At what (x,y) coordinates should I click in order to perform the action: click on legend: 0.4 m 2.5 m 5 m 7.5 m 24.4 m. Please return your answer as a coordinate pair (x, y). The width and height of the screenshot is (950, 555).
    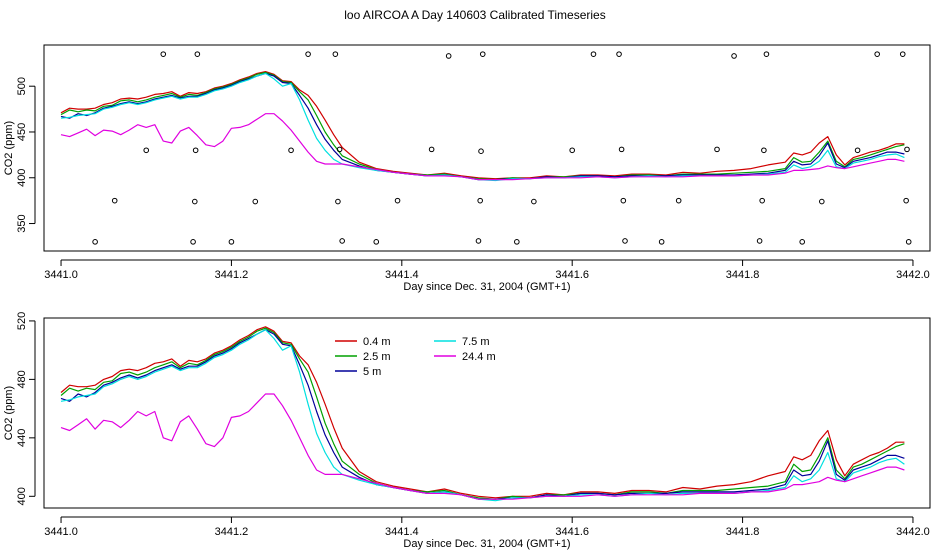
    Looking at the image, I should click on (415, 357).